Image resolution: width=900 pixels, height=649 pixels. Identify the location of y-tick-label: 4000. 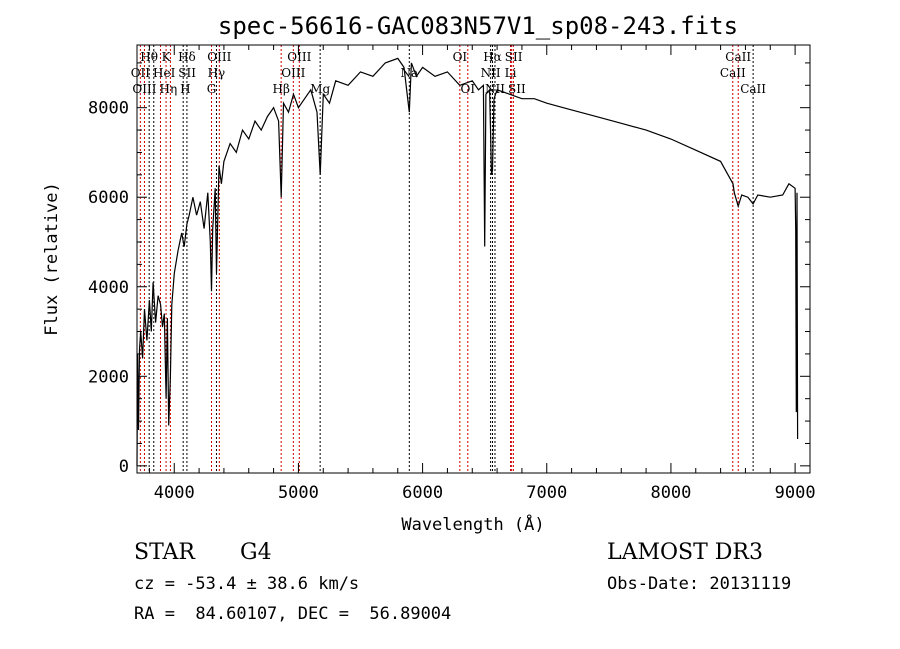
(108, 288).